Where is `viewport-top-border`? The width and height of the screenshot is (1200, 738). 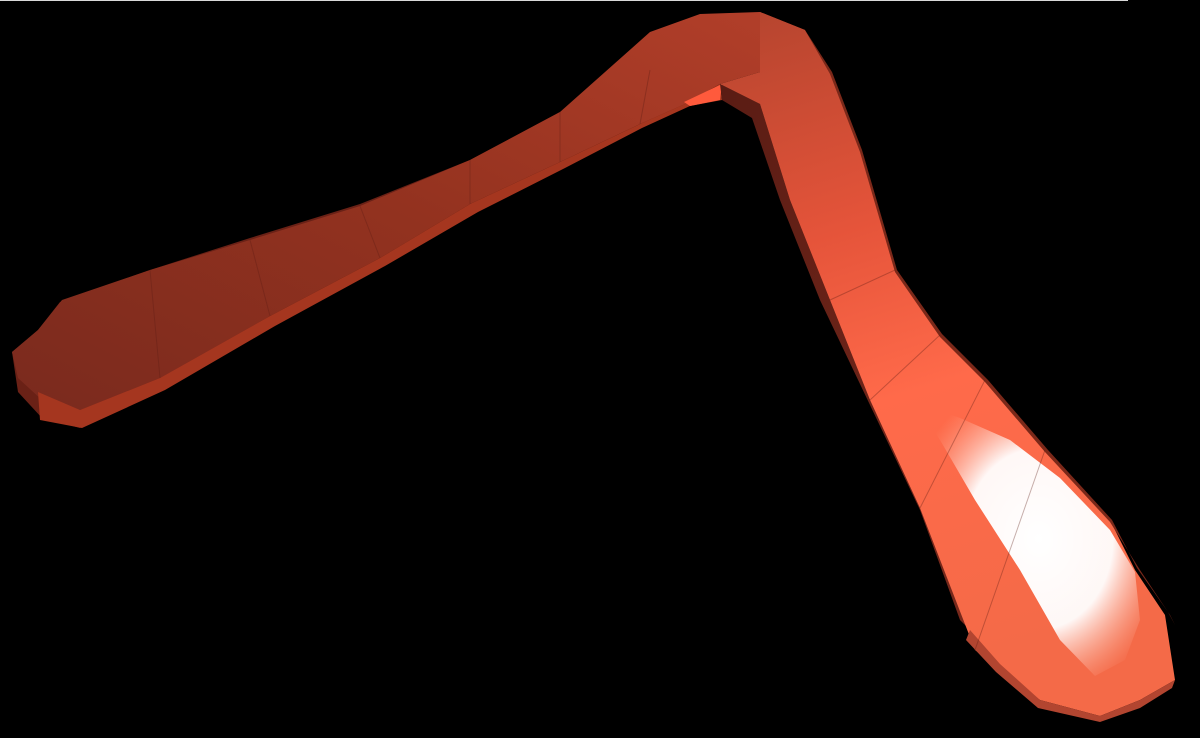 viewport-top-border is located at coordinates (564, 0).